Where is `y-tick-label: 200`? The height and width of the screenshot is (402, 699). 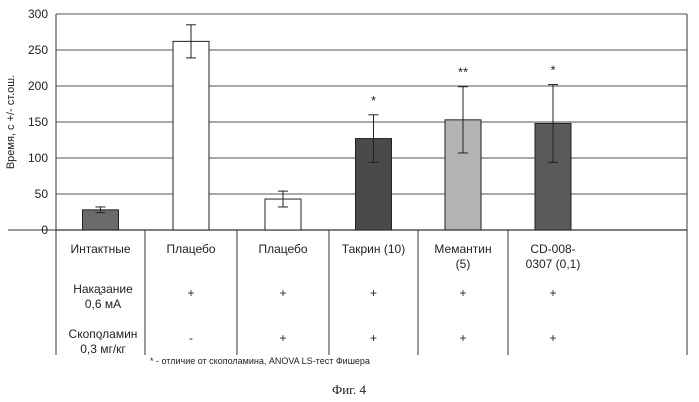
y-tick-label: 200 is located at coordinates (38, 86).